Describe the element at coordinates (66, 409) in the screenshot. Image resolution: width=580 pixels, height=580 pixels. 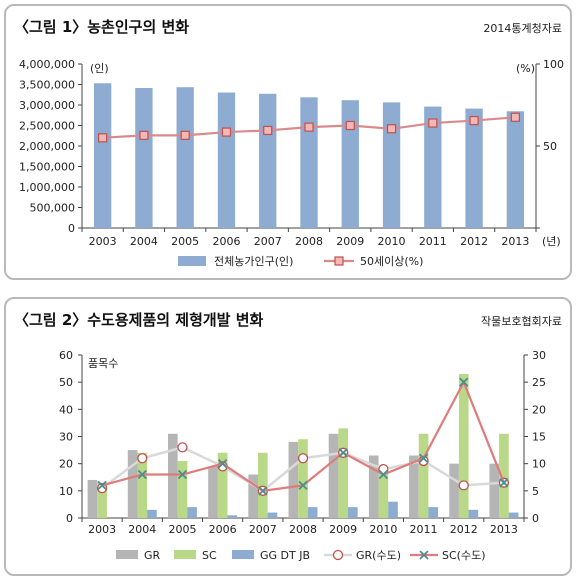
I see `y-left-tick-label: 40` at that location.